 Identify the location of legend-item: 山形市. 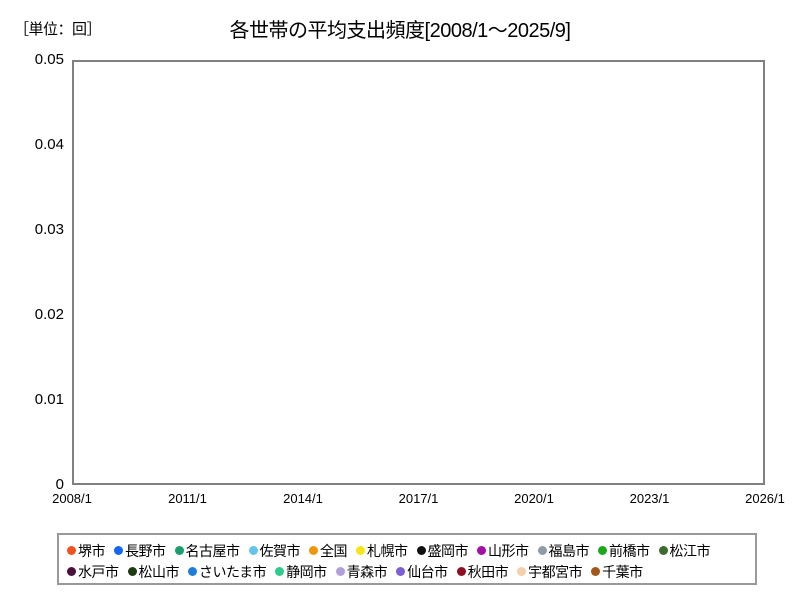
(503, 551).